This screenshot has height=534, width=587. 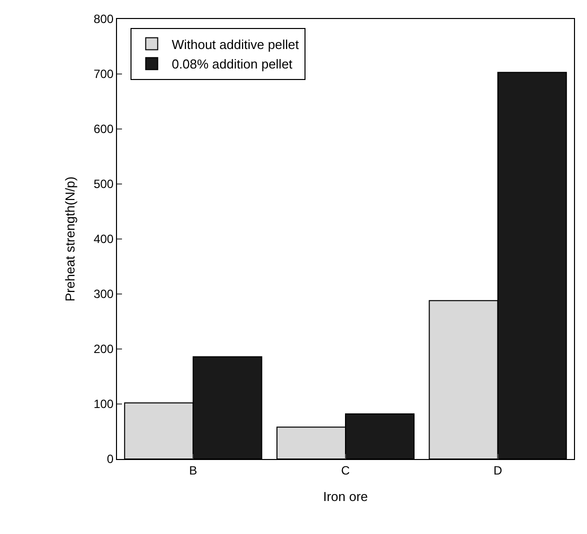 What do you see at coordinates (104, 404) in the screenshot?
I see `y-tick-label: 100` at bounding box center [104, 404].